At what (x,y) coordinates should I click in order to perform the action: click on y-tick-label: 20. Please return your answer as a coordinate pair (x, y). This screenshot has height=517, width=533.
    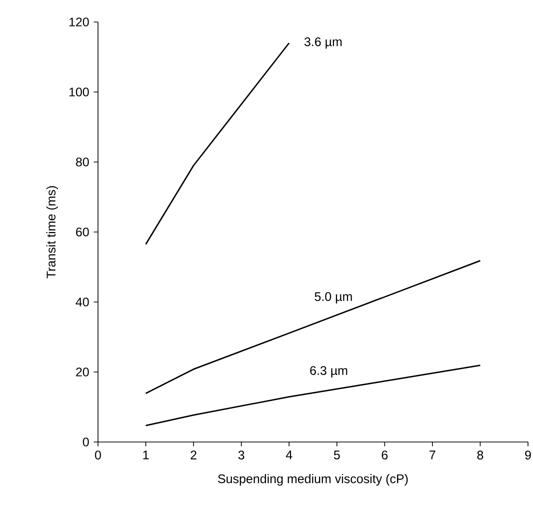
    Looking at the image, I should click on (82, 372).